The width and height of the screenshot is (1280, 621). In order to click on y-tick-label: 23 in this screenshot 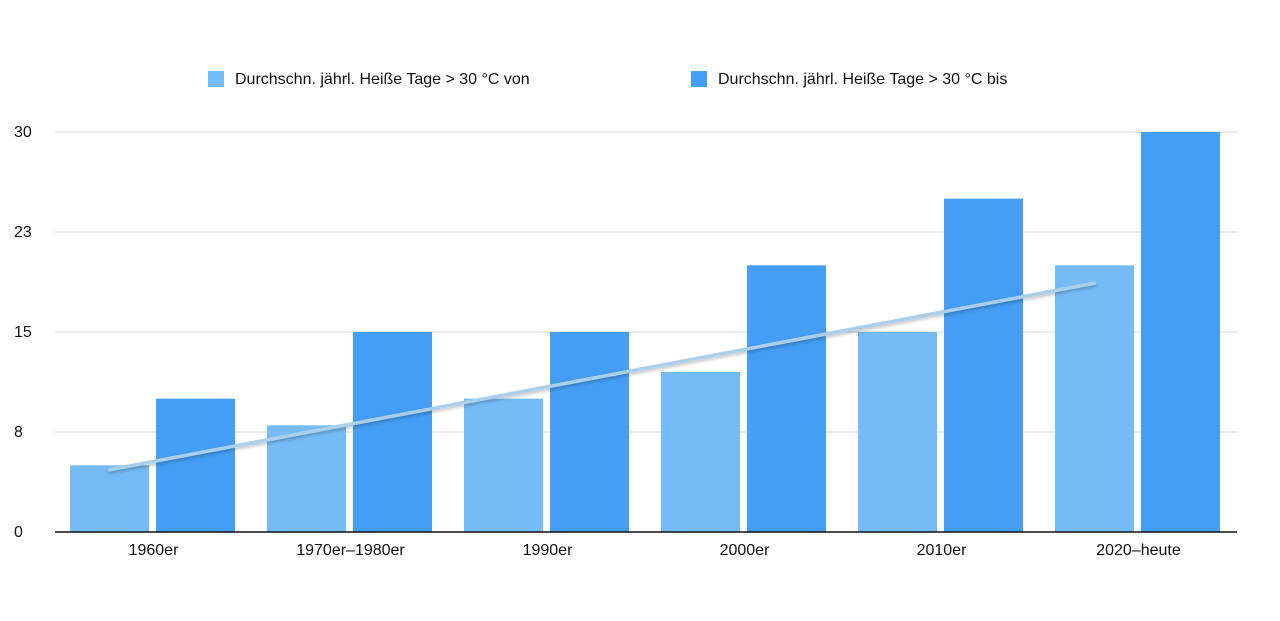, I will do `click(23, 232)`.